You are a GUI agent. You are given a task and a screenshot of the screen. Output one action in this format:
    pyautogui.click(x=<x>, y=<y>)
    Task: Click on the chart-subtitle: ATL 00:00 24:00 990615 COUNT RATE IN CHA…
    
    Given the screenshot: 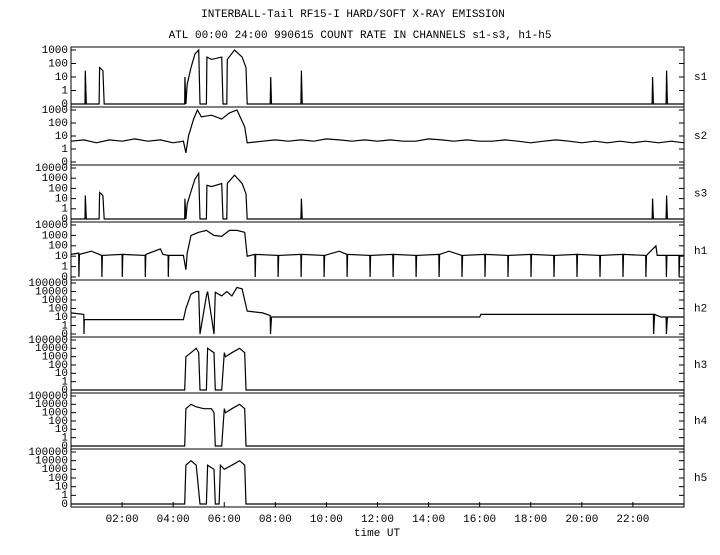 What is the action you would take?
    pyautogui.click(x=360, y=36)
    